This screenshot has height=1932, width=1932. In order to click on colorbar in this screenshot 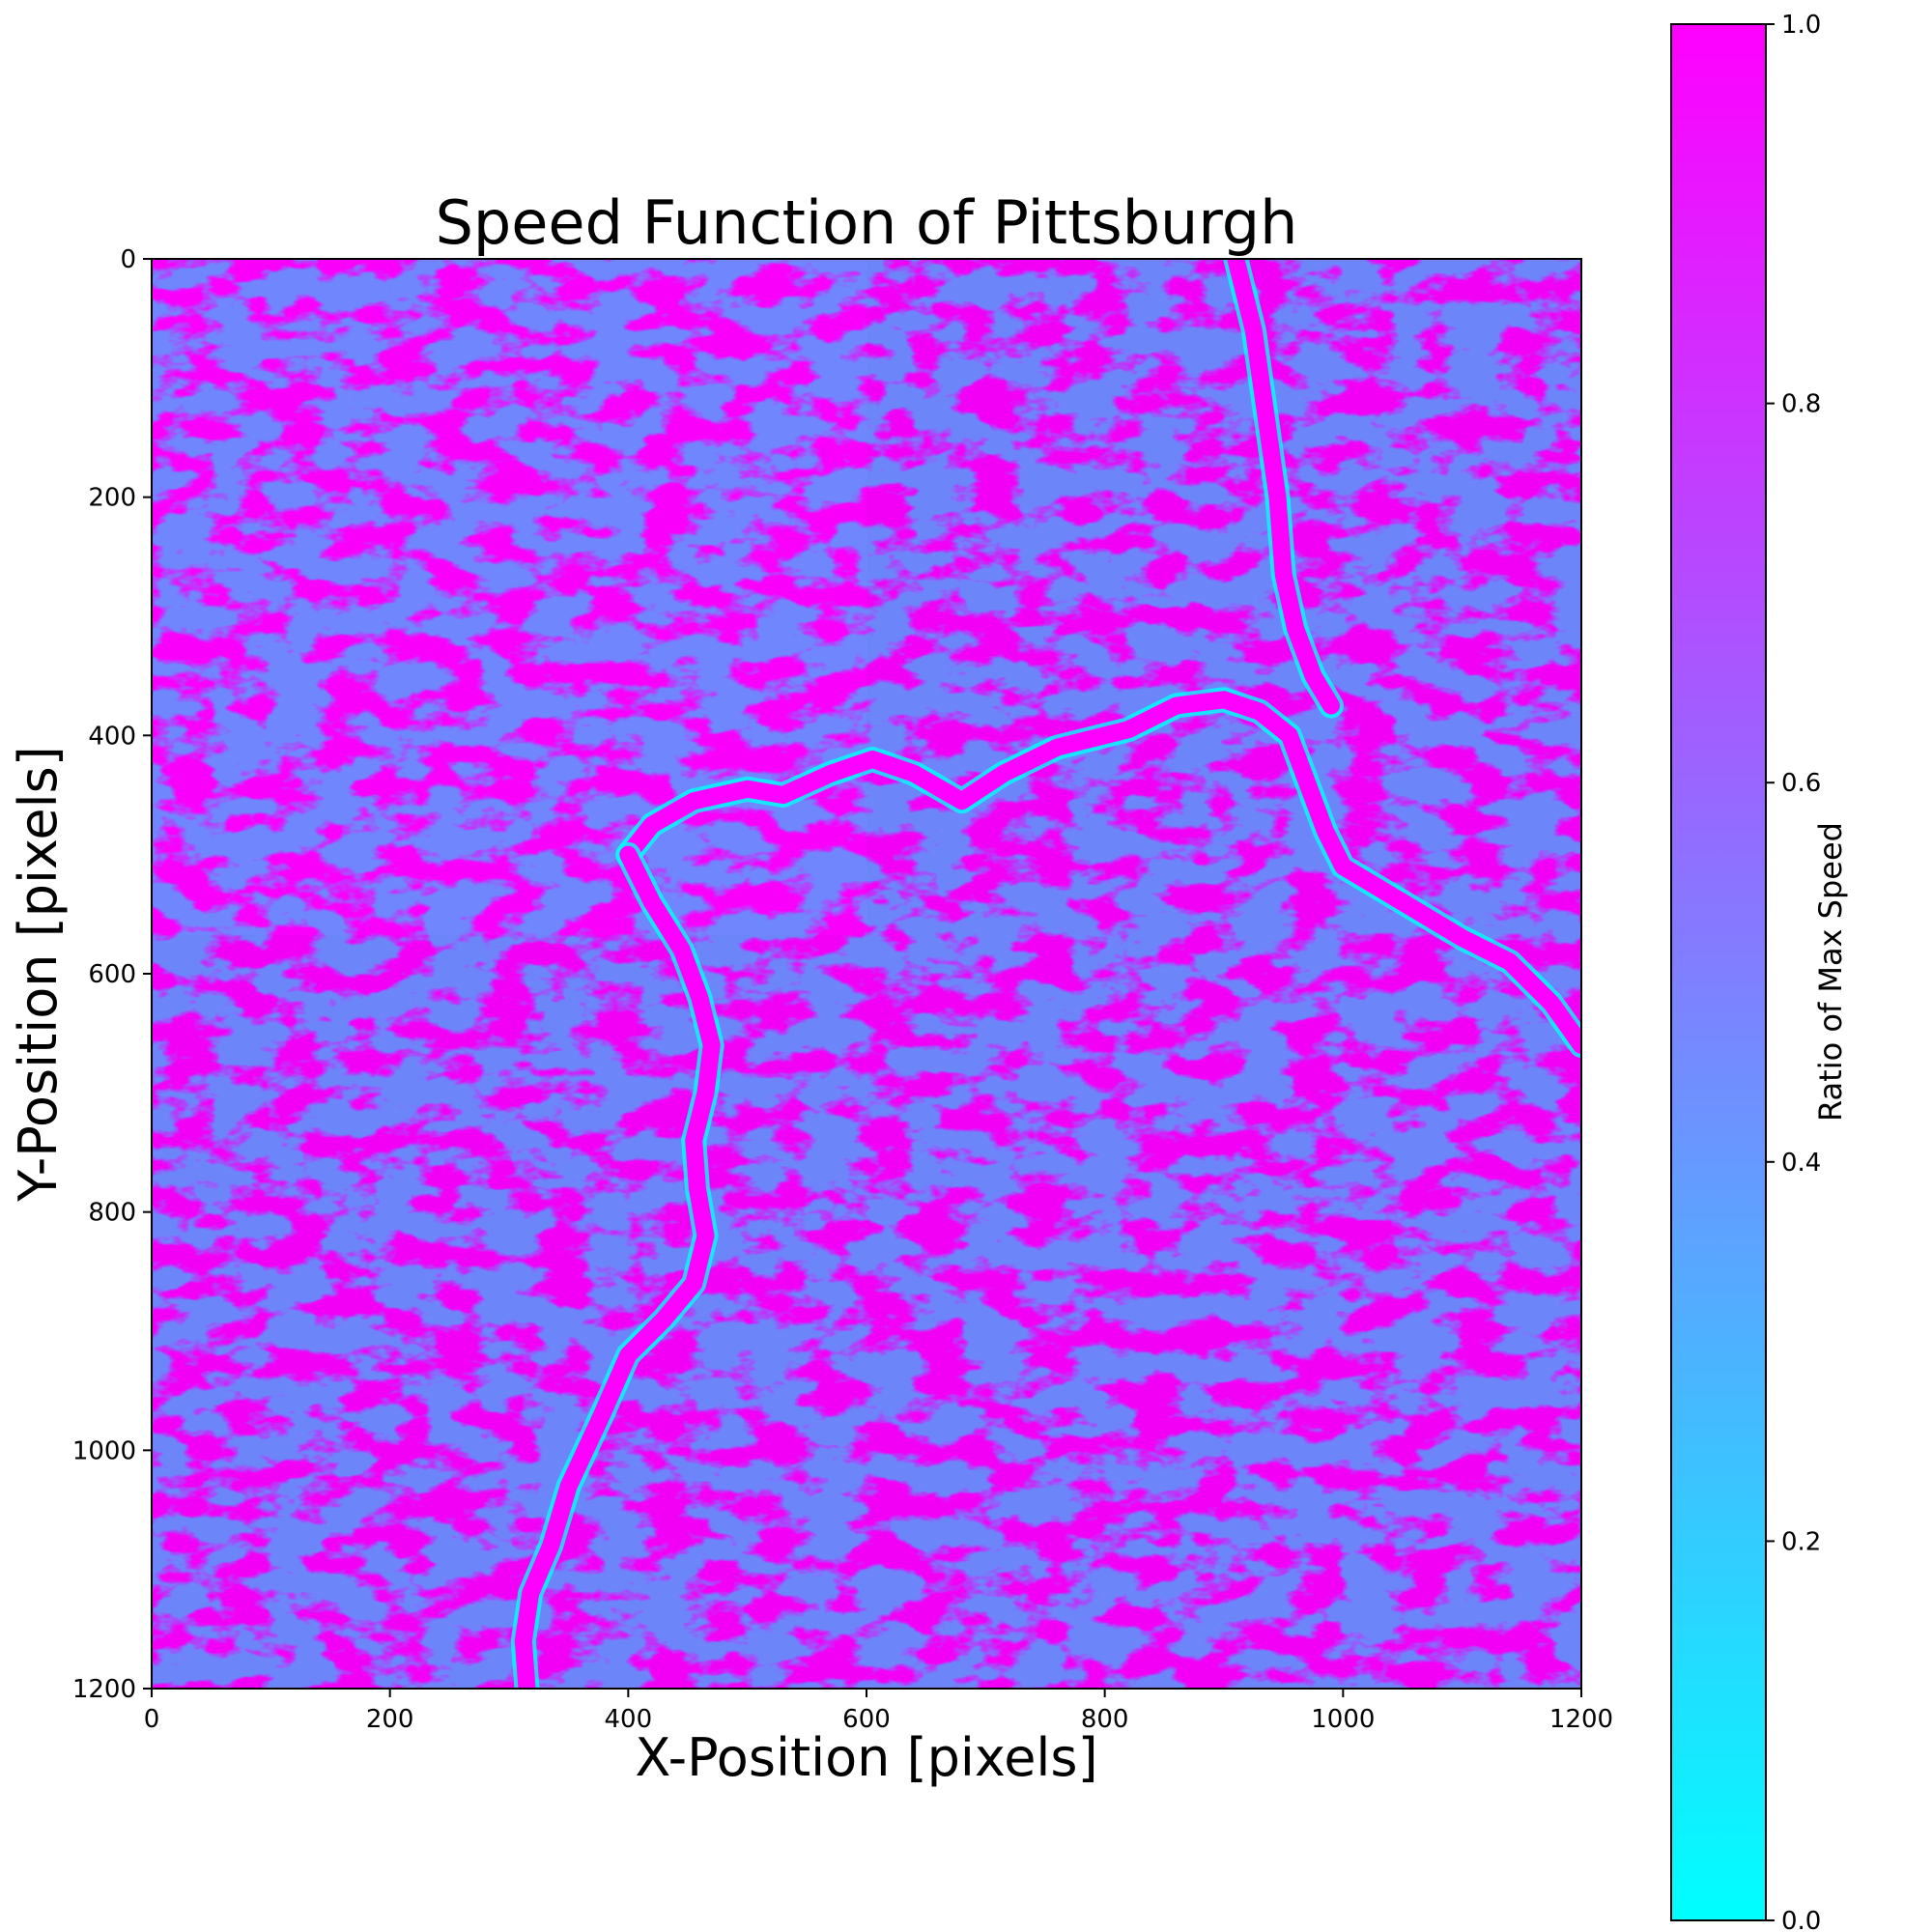, I will do `click(1718, 972)`.